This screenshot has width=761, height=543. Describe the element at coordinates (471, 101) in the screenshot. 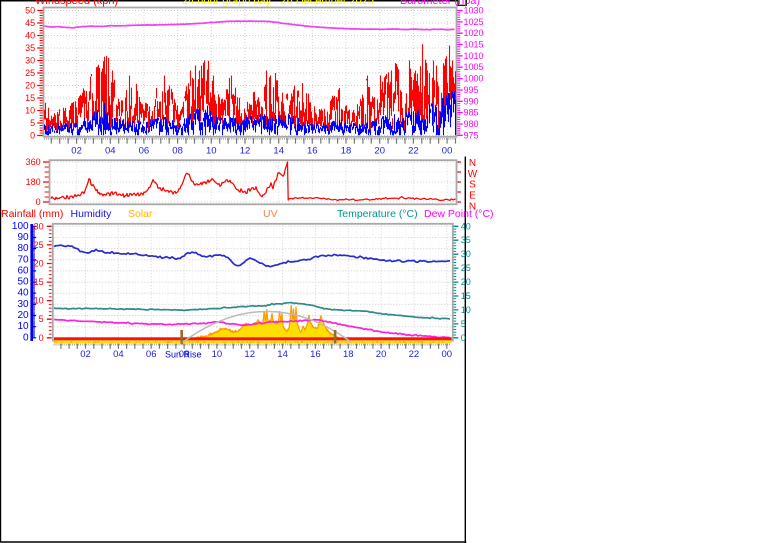

I see `svg-text: 990` at that location.